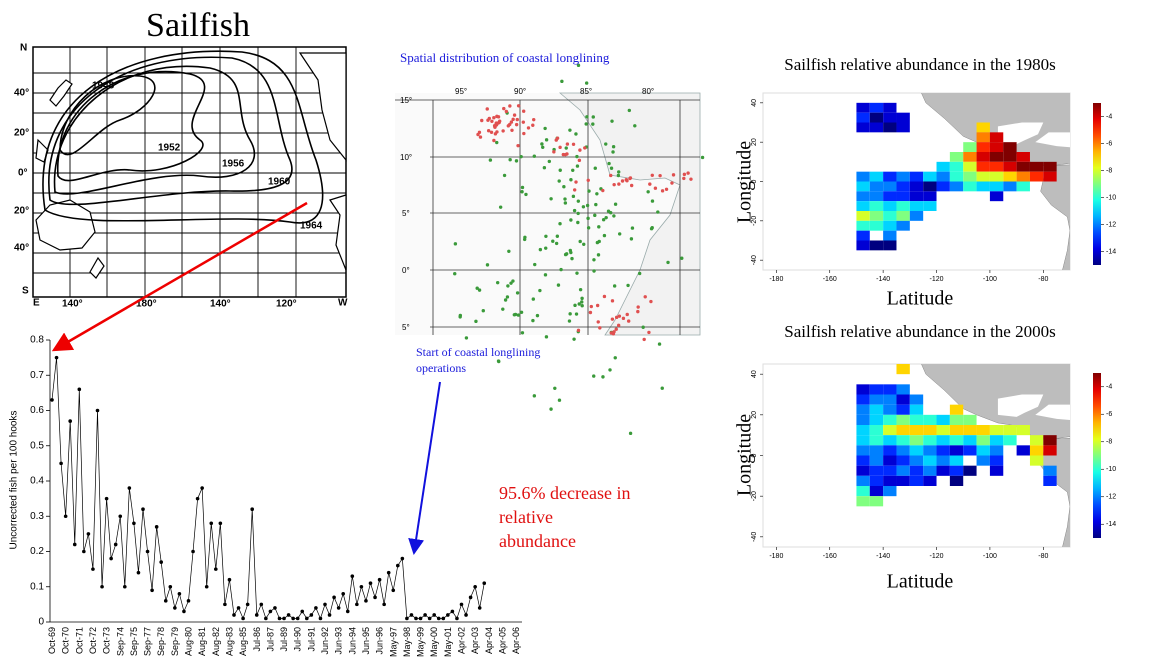  I want to click on x-tick-label: Apr-03, so click(475, 640).